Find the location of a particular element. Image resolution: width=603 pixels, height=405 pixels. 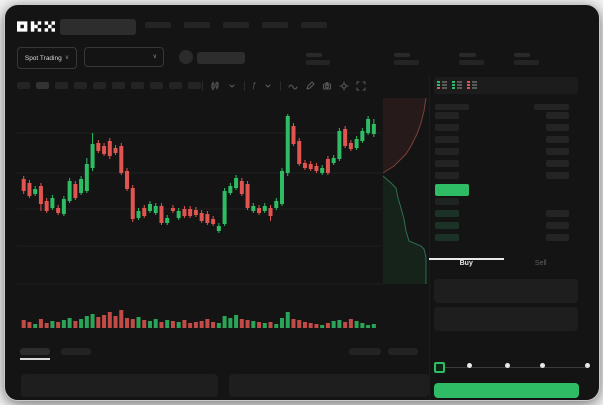

order-tabs: Buy Sell is located at coordinates (503, 262).